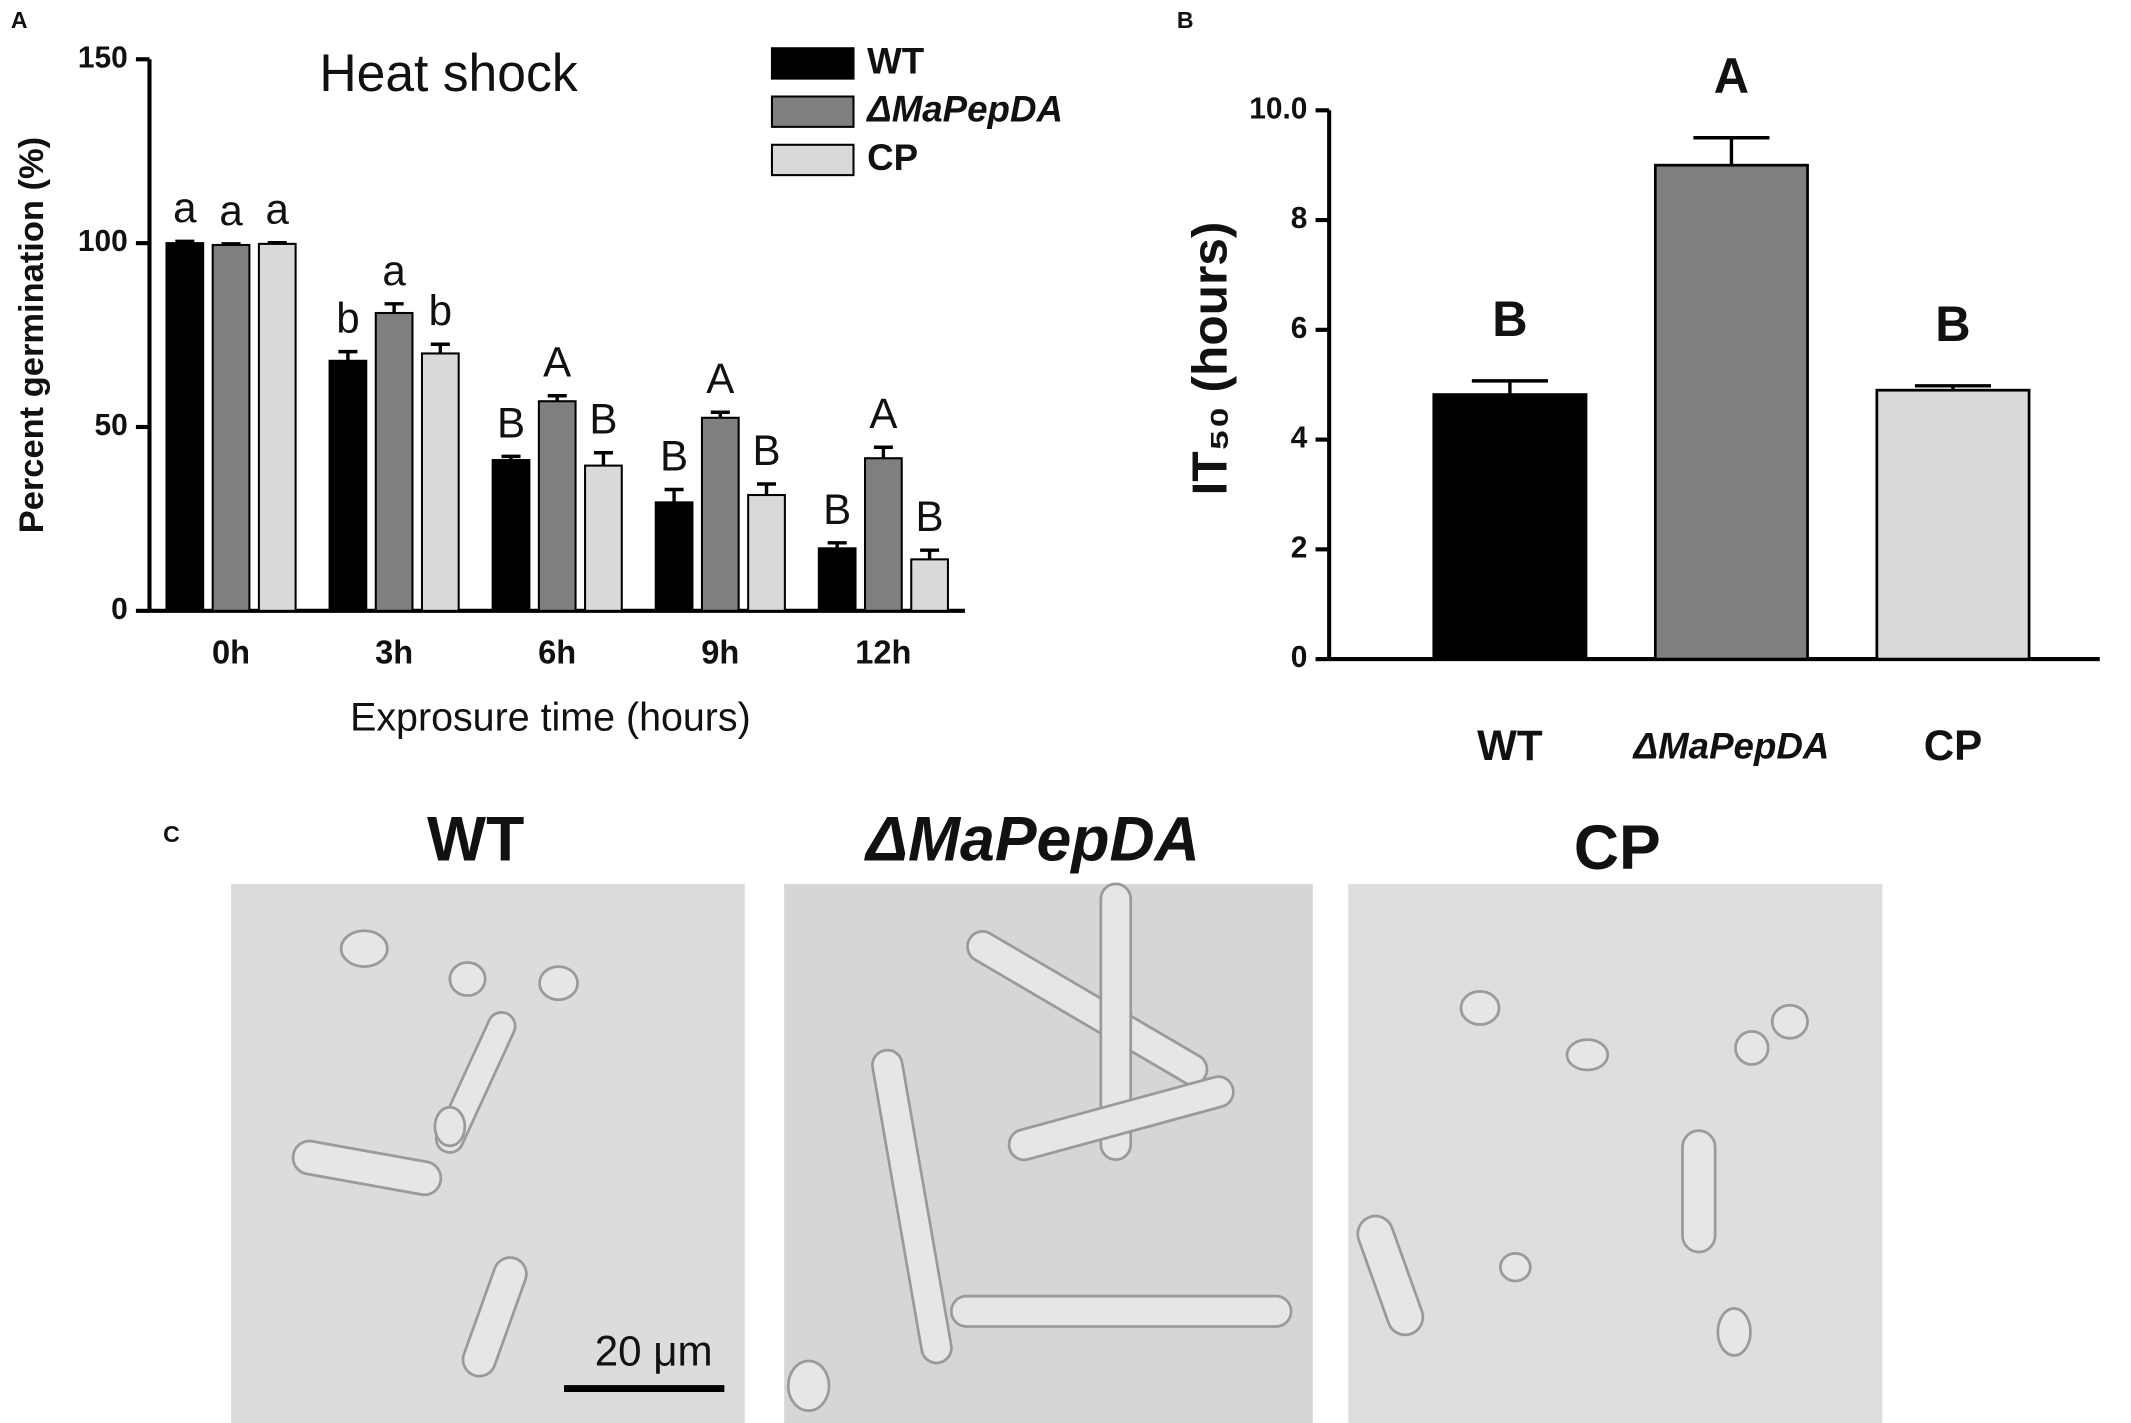  Describe the element at coordinates (1032, 839) in the screenshot. I see `micrograph-label: ΔMaPepDA` at that location.